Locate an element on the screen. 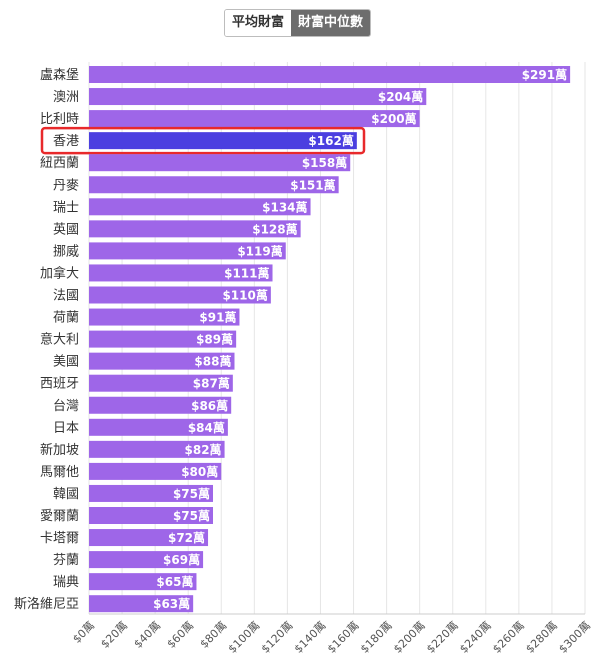 This screenshot has width=608, height=669. value-label: $65萬 is located at coordinates (174, 581).